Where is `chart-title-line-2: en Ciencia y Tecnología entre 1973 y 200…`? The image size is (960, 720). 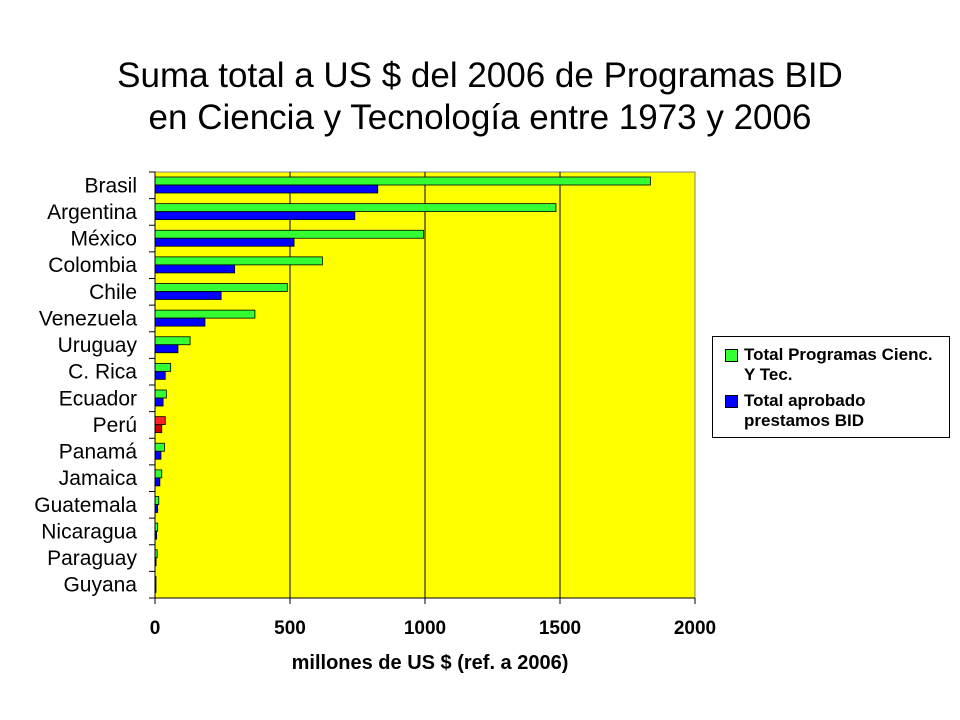
chart-title-line-2: en Ciencia y Tecnología entre 1973 y 200… is located at coordinates (480, 117).